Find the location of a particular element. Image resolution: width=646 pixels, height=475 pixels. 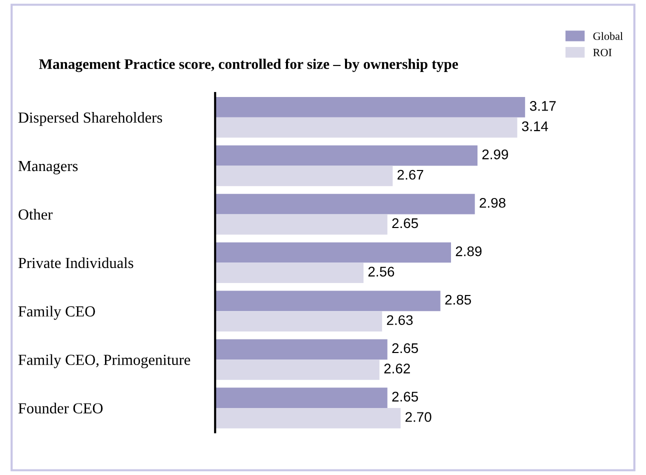

data-label: 2.62 is located at coordinates (397, 369).